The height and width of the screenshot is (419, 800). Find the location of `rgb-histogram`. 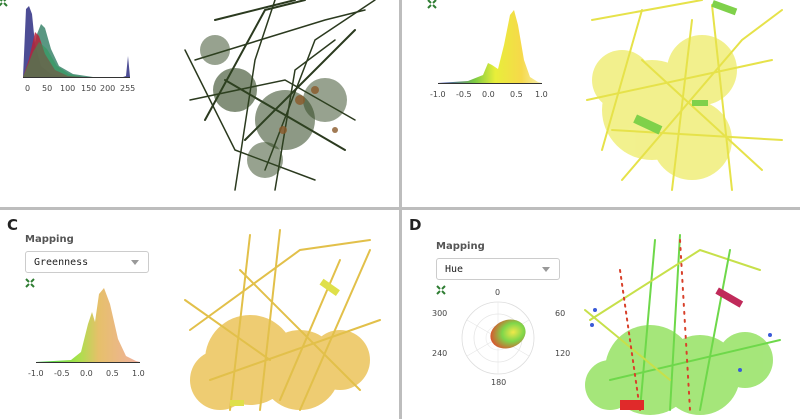

rgb-histogram is located at coordinates (76, 42).